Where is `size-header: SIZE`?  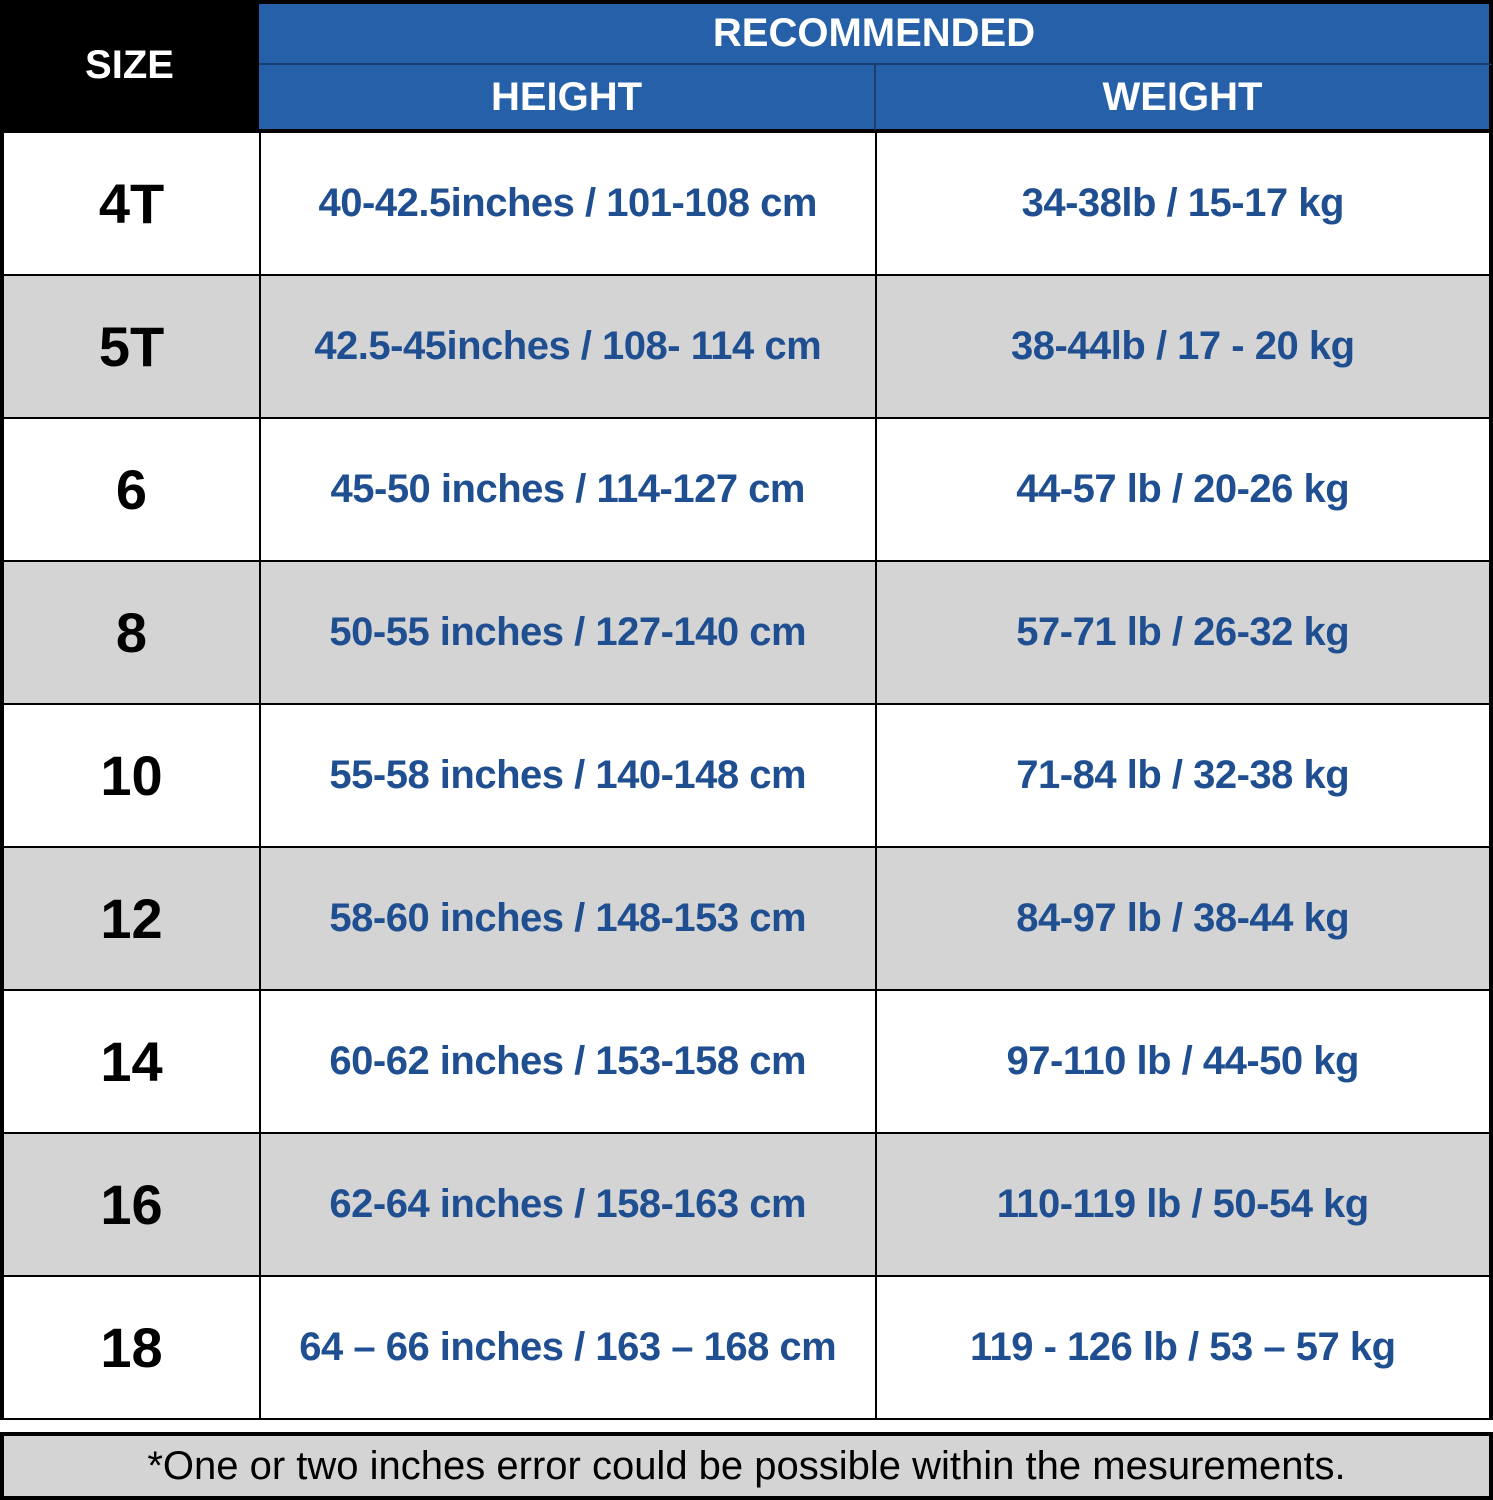
size-header: SIZE is located at coordinates (129, 65).